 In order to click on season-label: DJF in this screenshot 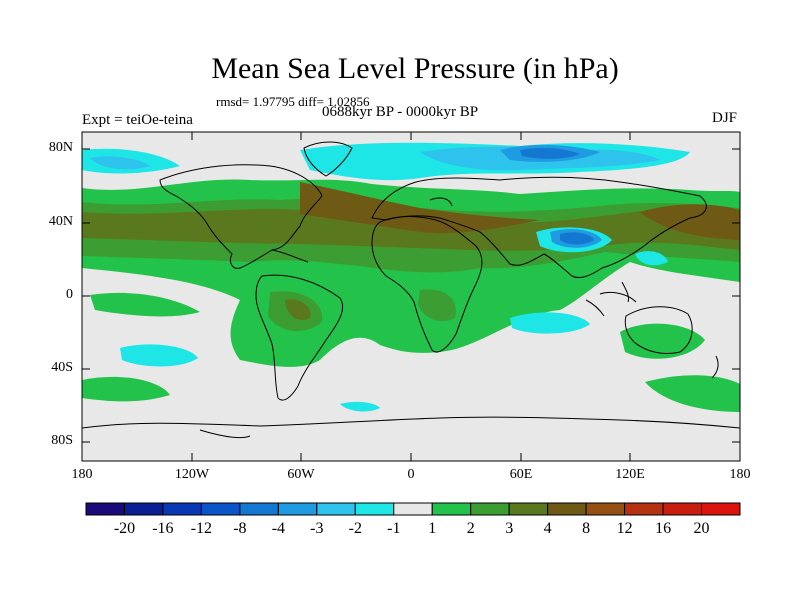, I will do `click(725, 118)`.